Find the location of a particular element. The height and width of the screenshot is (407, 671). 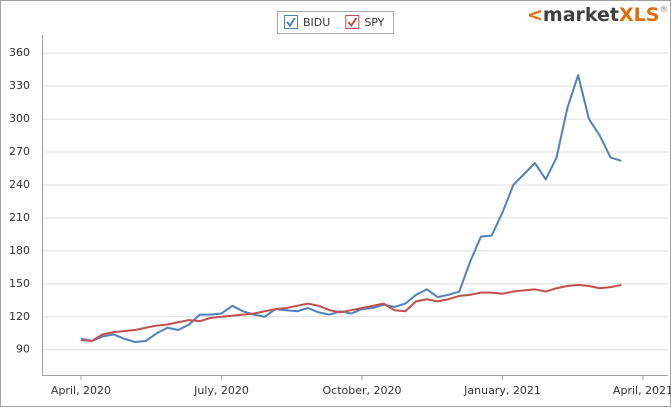

x-tick-label: January, 2021 is located at coordinates (502, 390).